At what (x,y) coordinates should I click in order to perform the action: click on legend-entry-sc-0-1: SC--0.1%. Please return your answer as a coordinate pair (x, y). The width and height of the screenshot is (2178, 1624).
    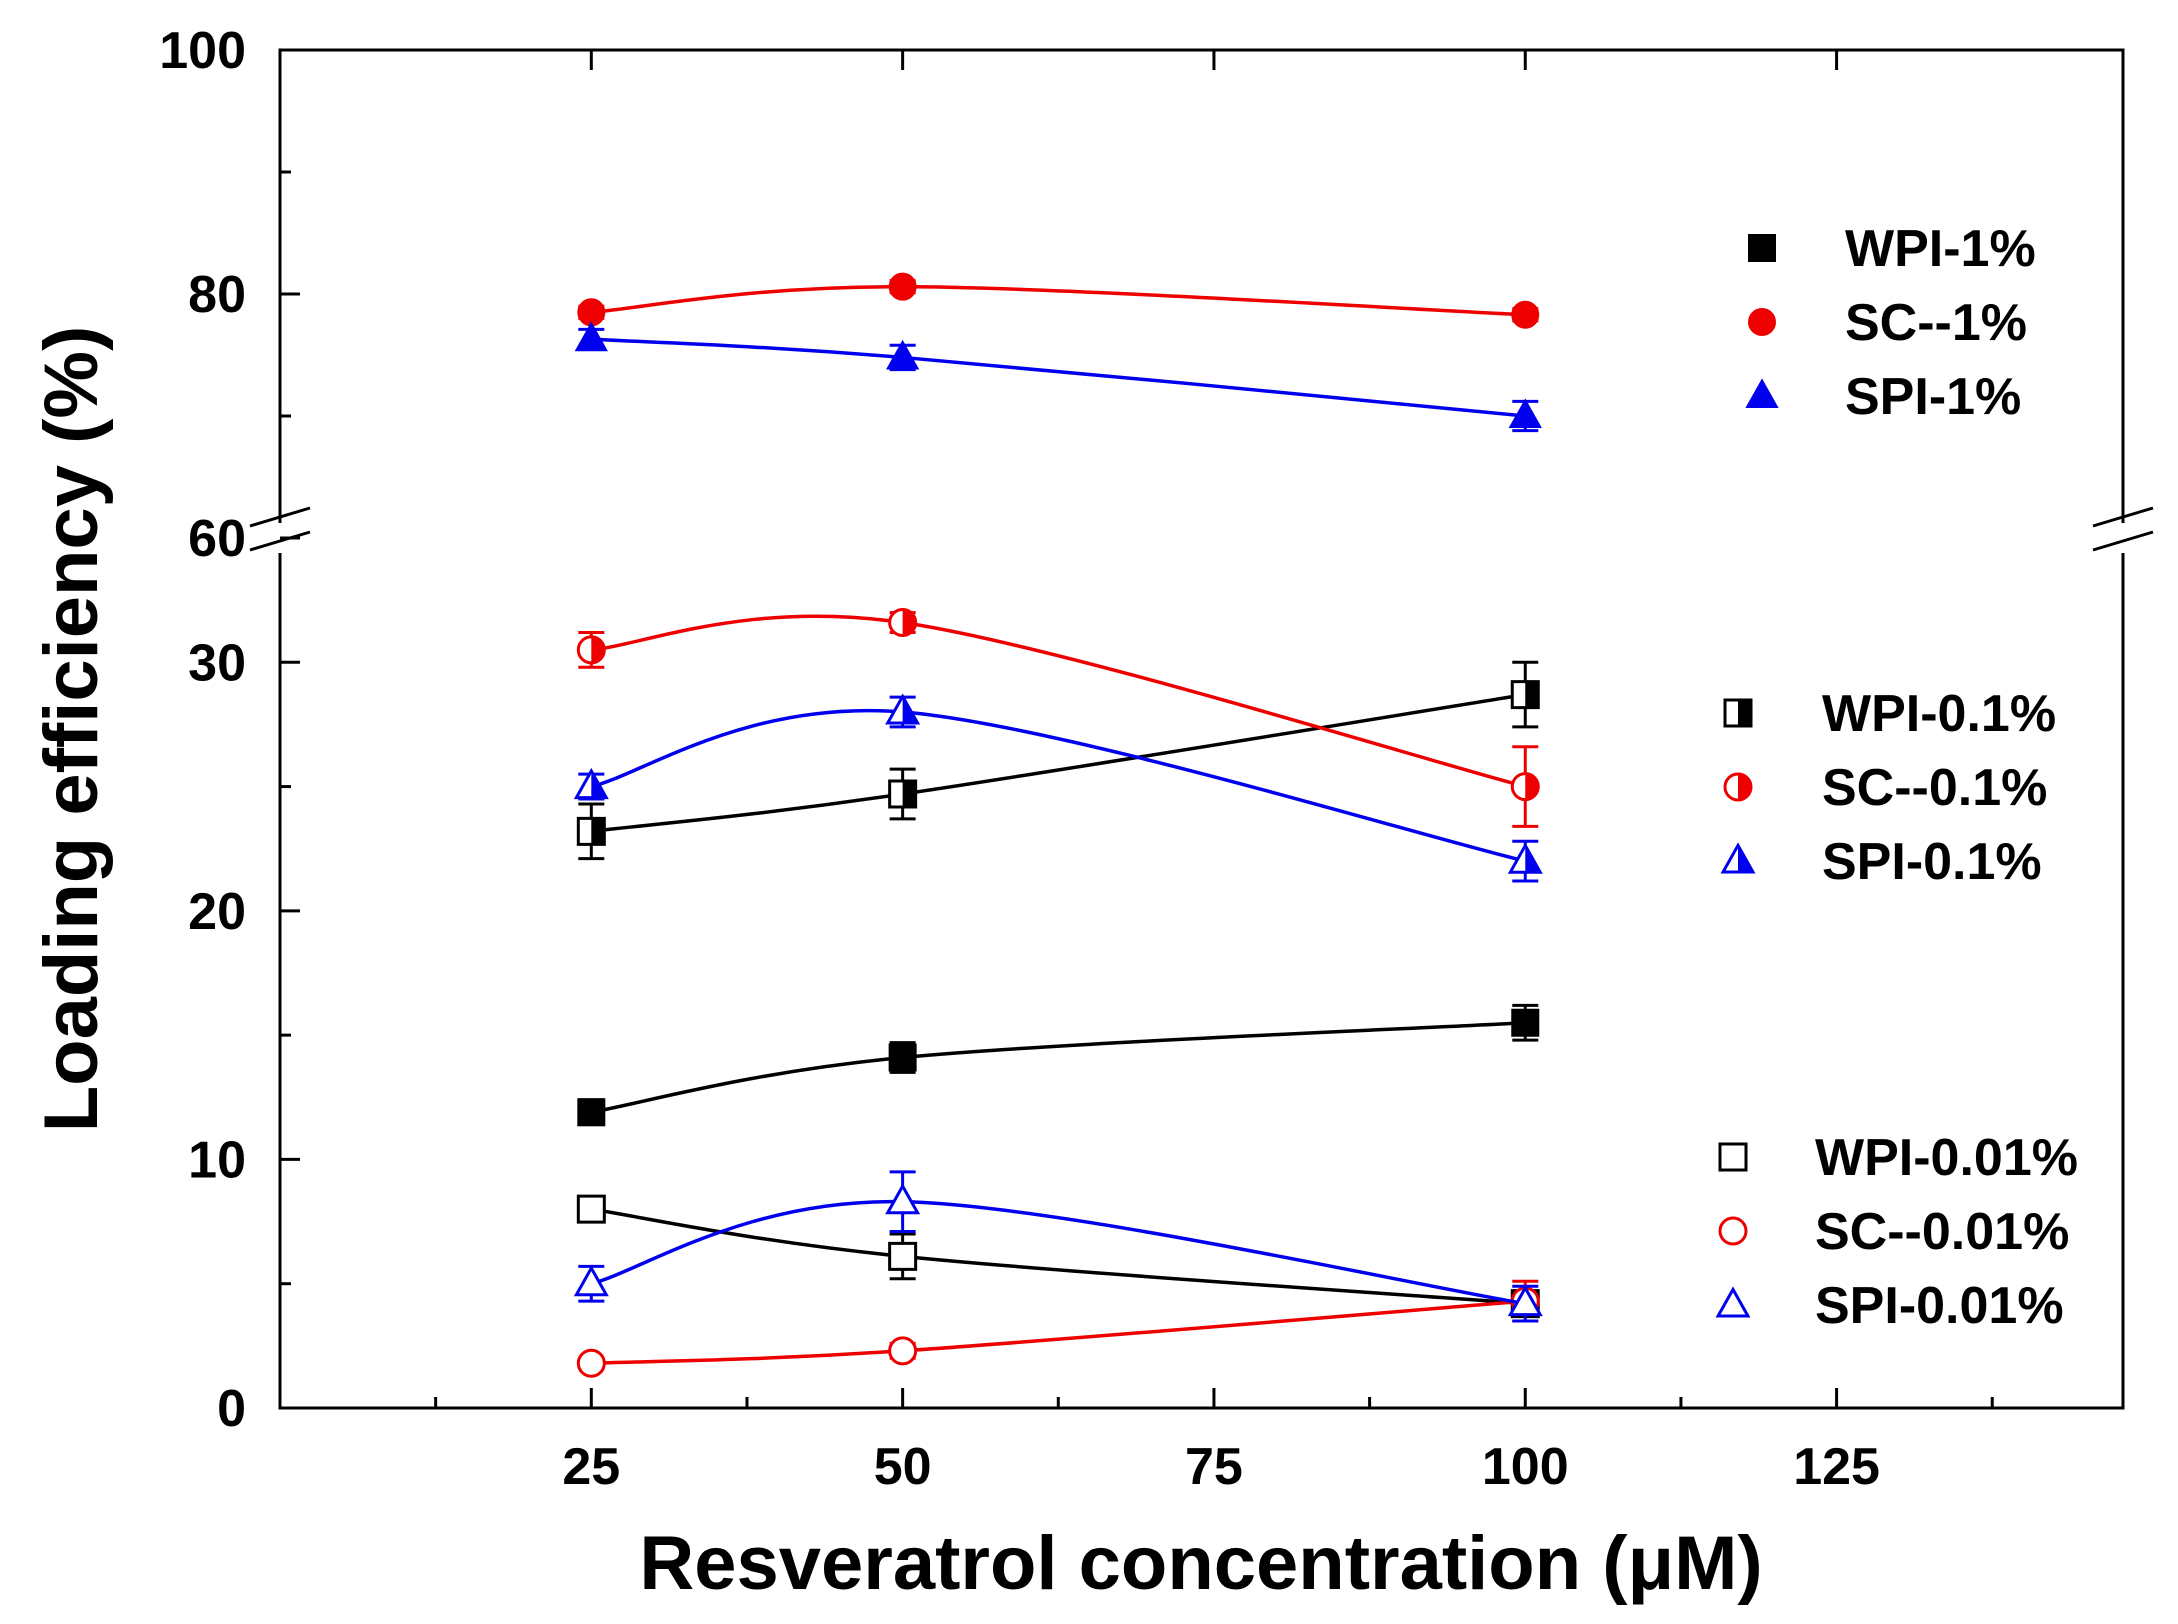
    Looking at the image, I should click on (1885, 788).